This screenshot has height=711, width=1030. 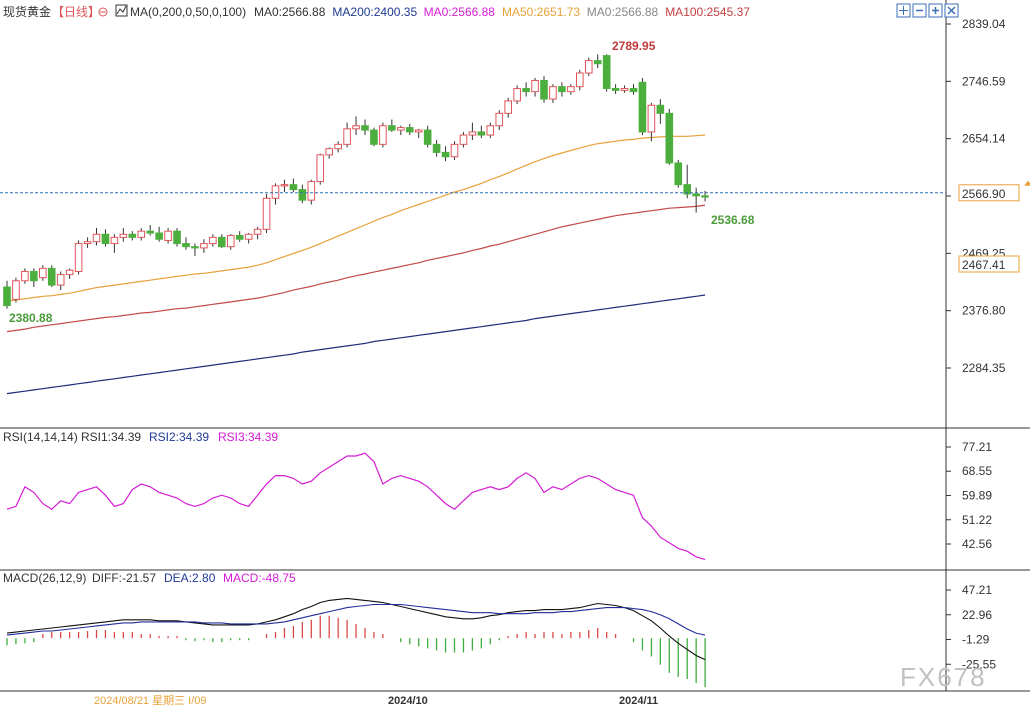 What do you see at coordinates (188, 12) in the screenshot?
I see `ma-params: MA(0,200,0,50,0,100)` at bounding box center [188, 12].